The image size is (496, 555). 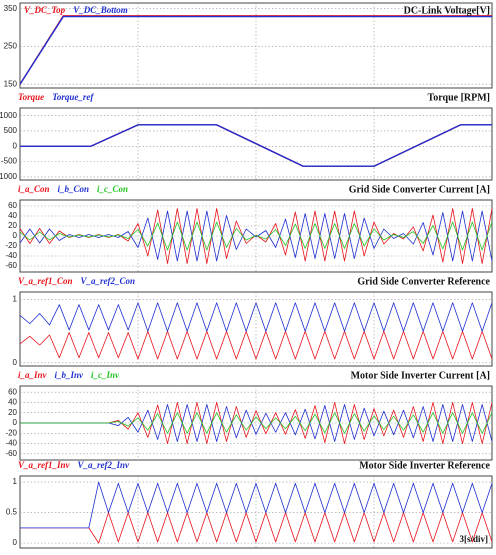 I want to click on panel-title: Torque [RPM], so click(x=459, y=97).